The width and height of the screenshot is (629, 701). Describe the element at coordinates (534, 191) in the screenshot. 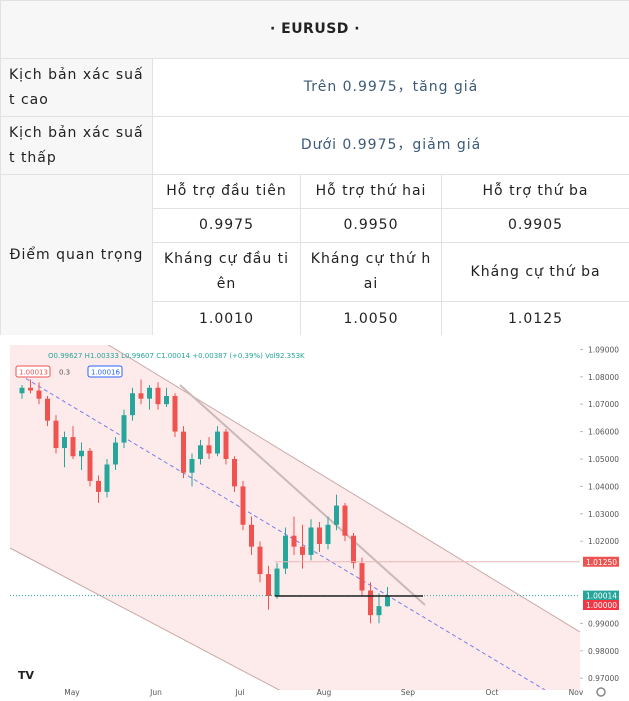

I see `level-header: Hỗ trợ thứ ba` at that location.